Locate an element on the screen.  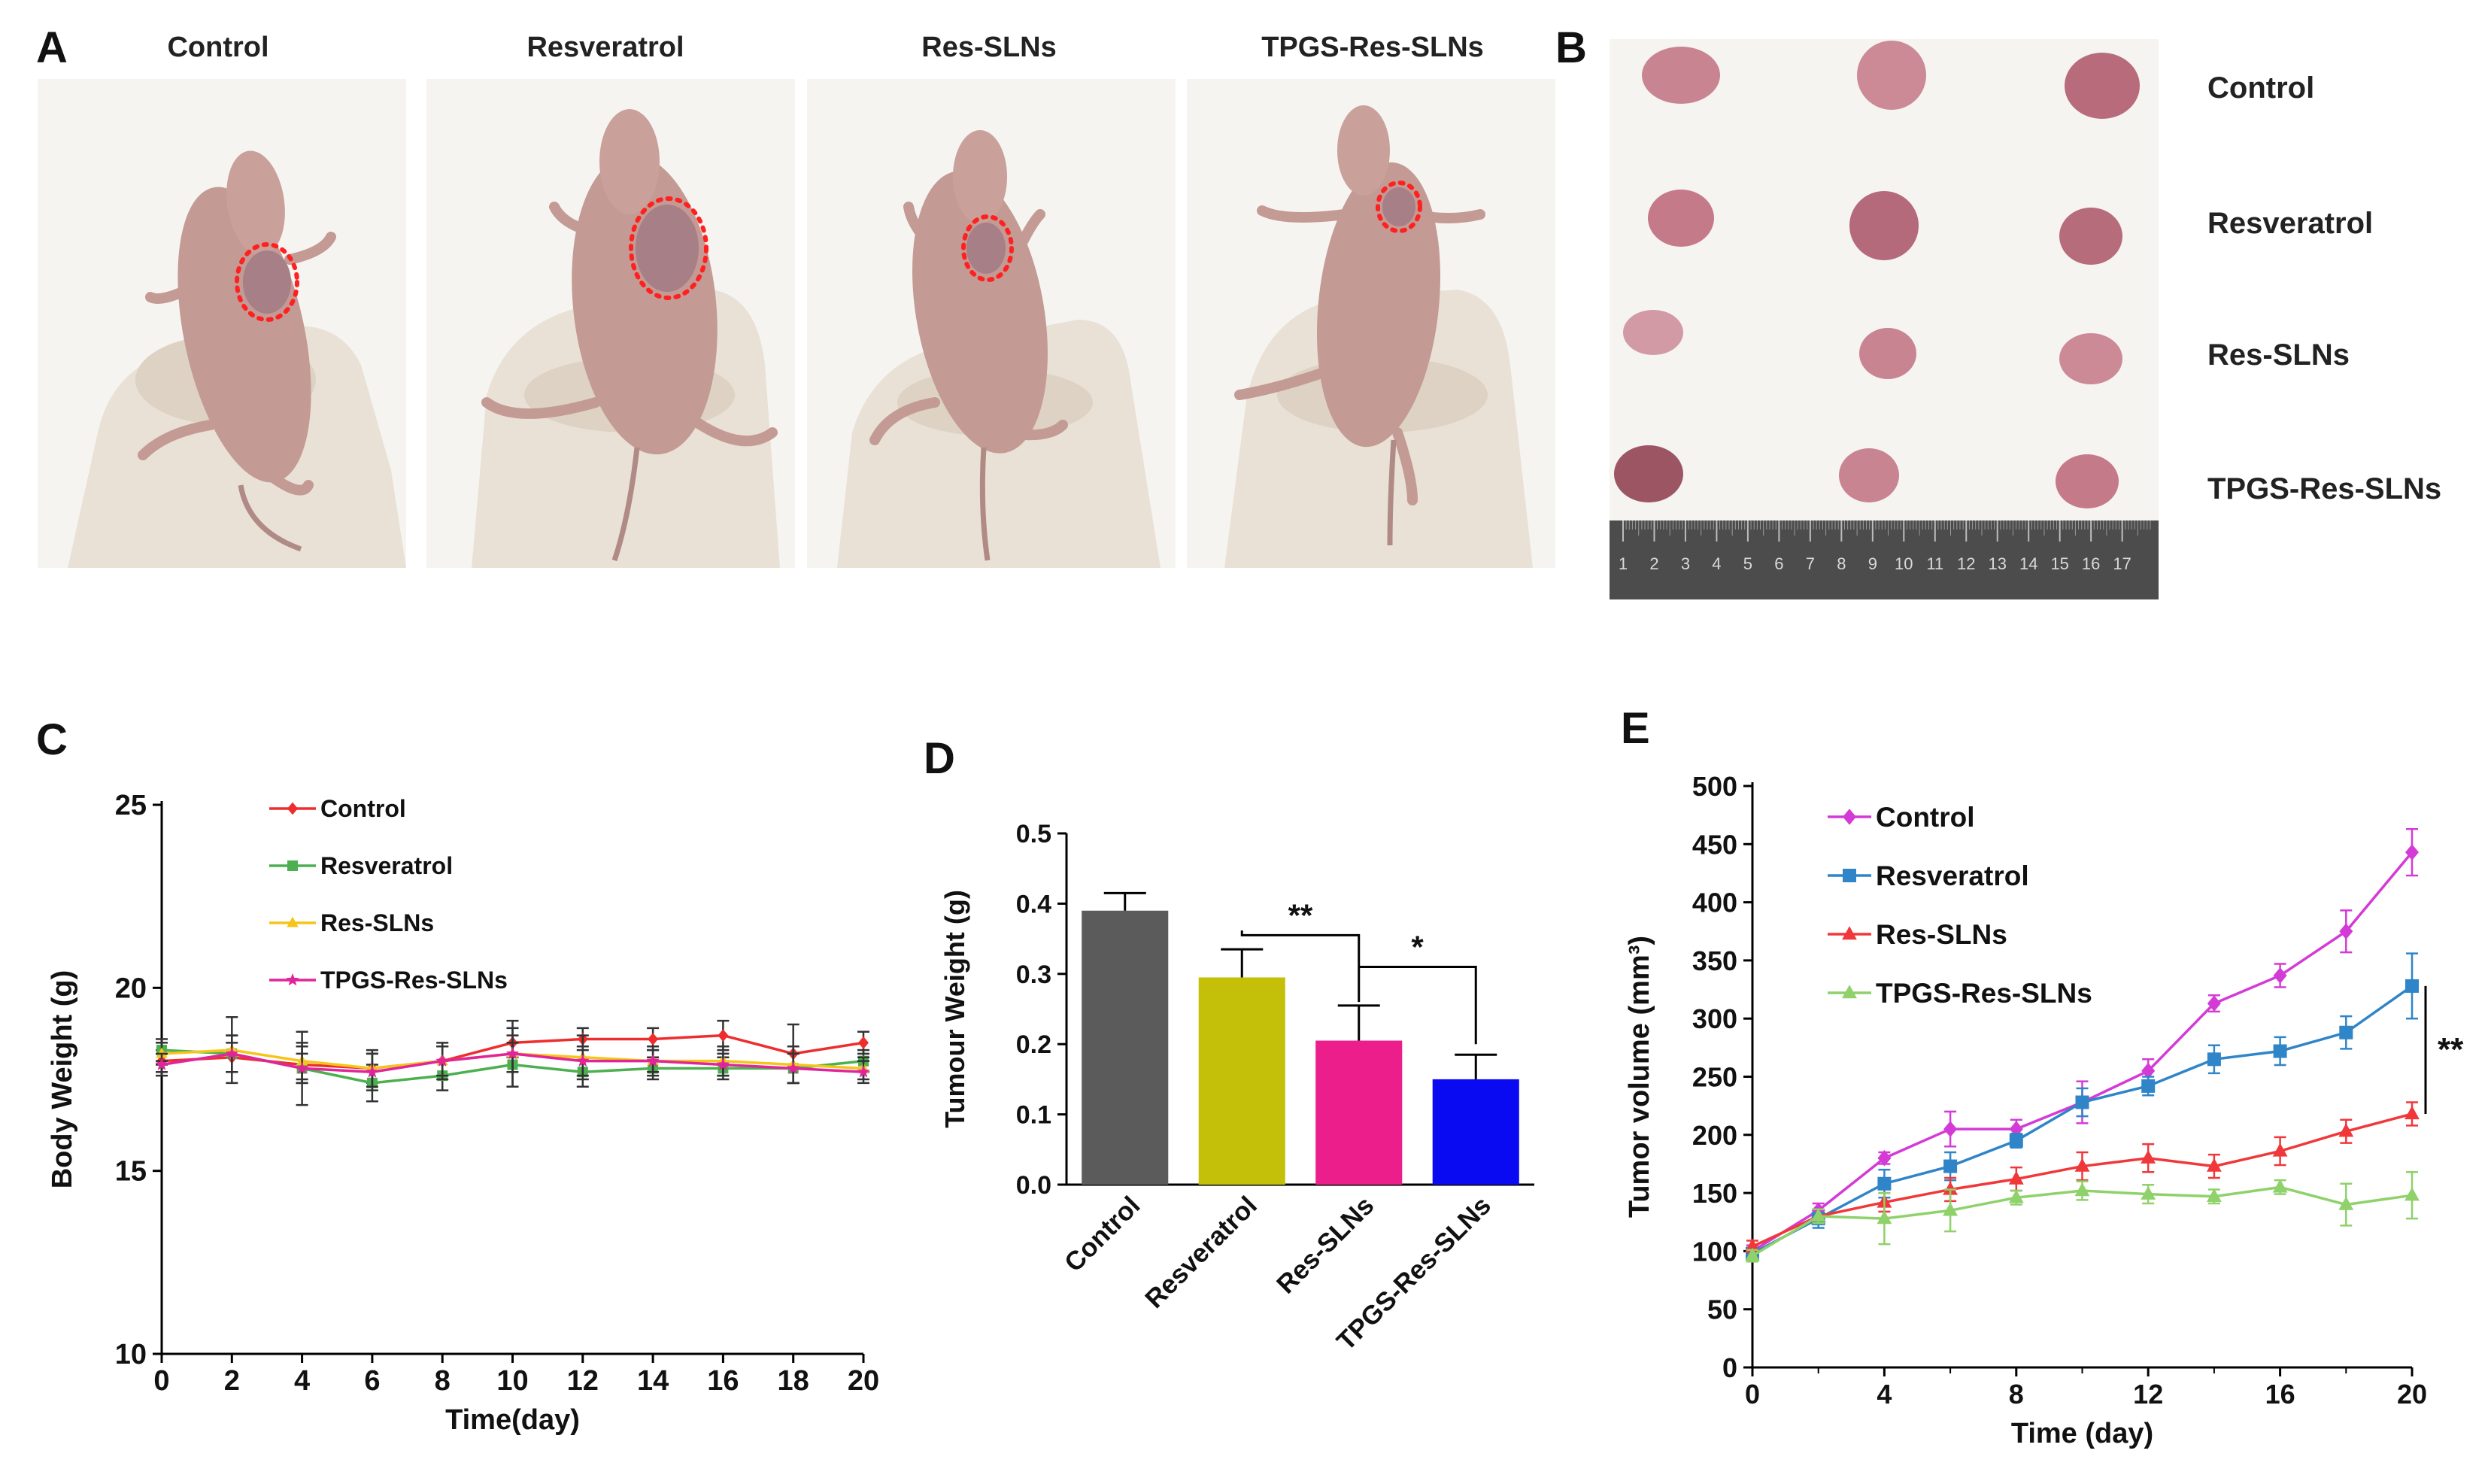
bar is located at coordinates (1359, 1112).